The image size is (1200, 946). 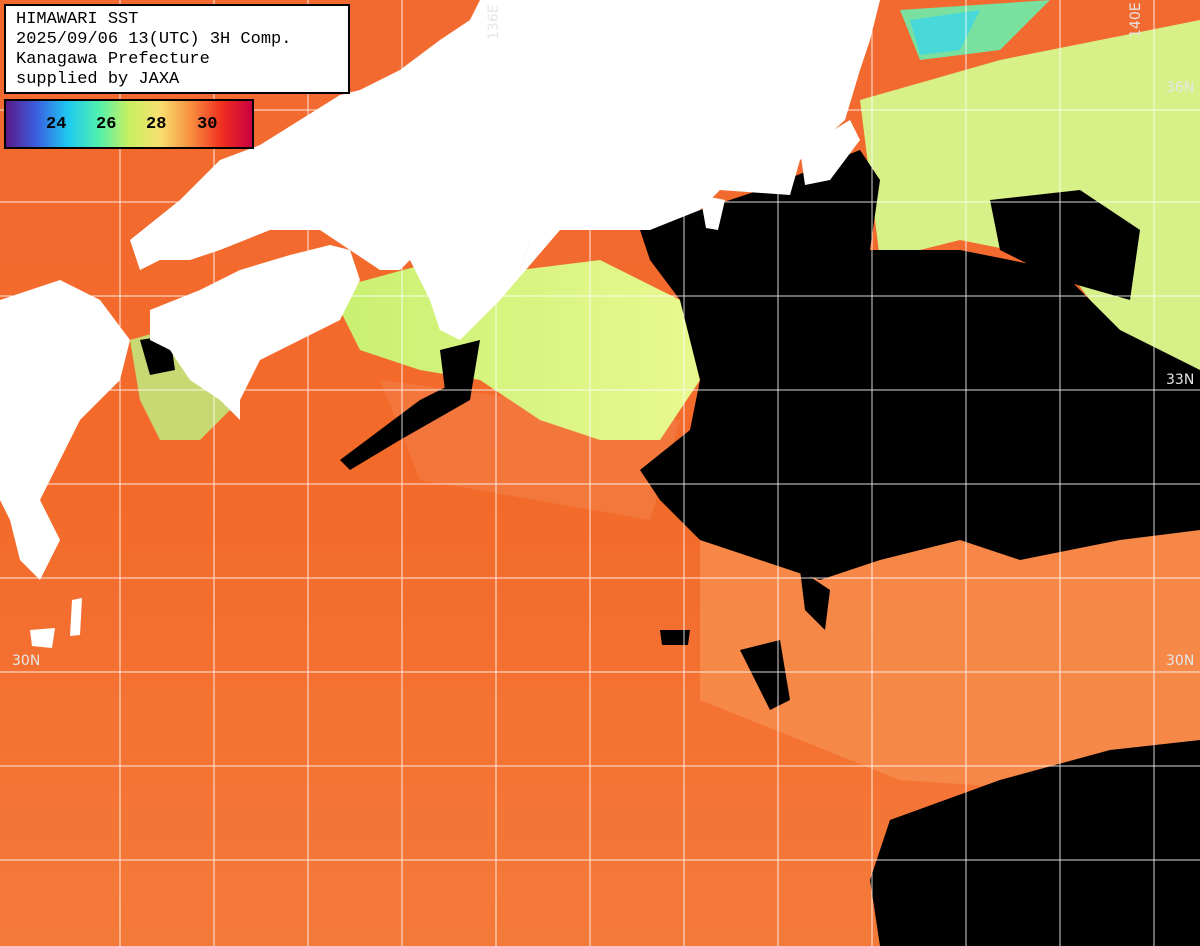 What do you see at coordinates (1180, 661) in the screenshot?
I see `lat-label-30n-right: 30N` at bounding box center [1180, 661].